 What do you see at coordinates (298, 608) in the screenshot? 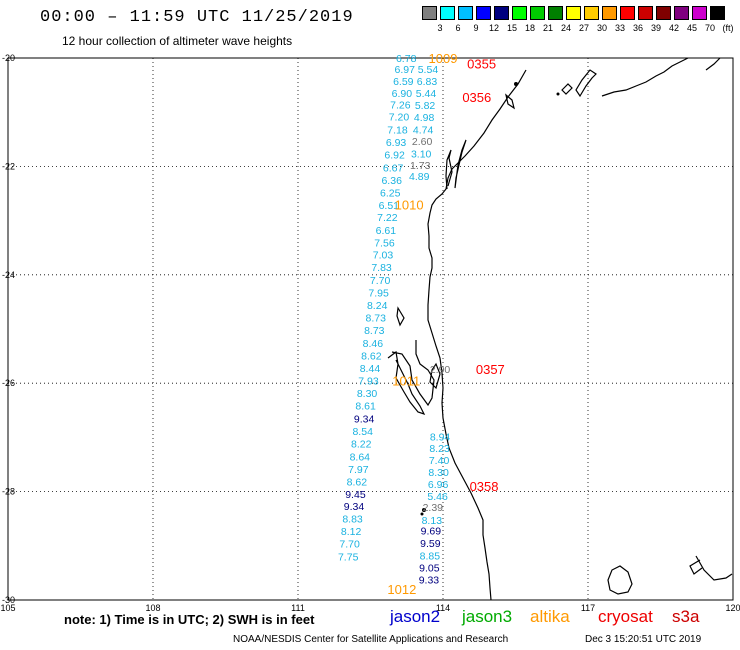
I see `lon-tick-label: 111` at bounding box center [298, 608].